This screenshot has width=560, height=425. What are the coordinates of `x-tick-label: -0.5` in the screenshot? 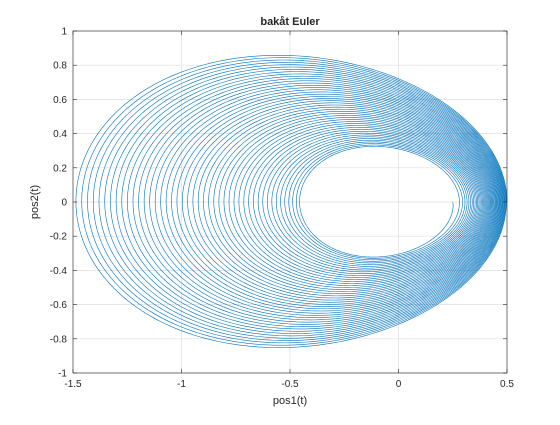 It's located at (290, 384).